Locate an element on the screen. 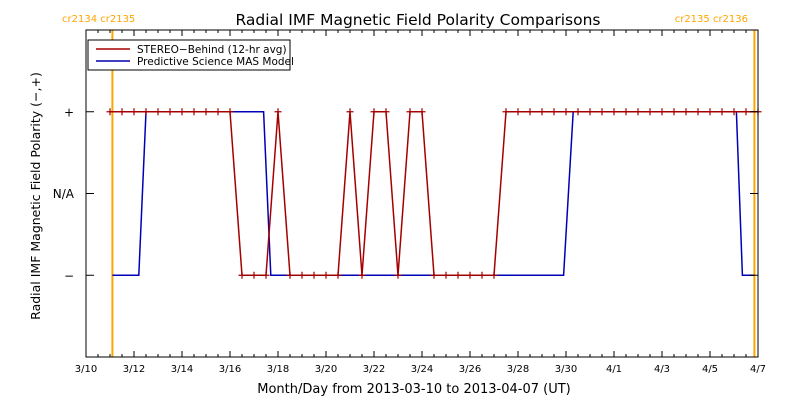 This screenshot has height=400, width=800. x-tick-label: 3/28 is located at coordinates (518, 369).